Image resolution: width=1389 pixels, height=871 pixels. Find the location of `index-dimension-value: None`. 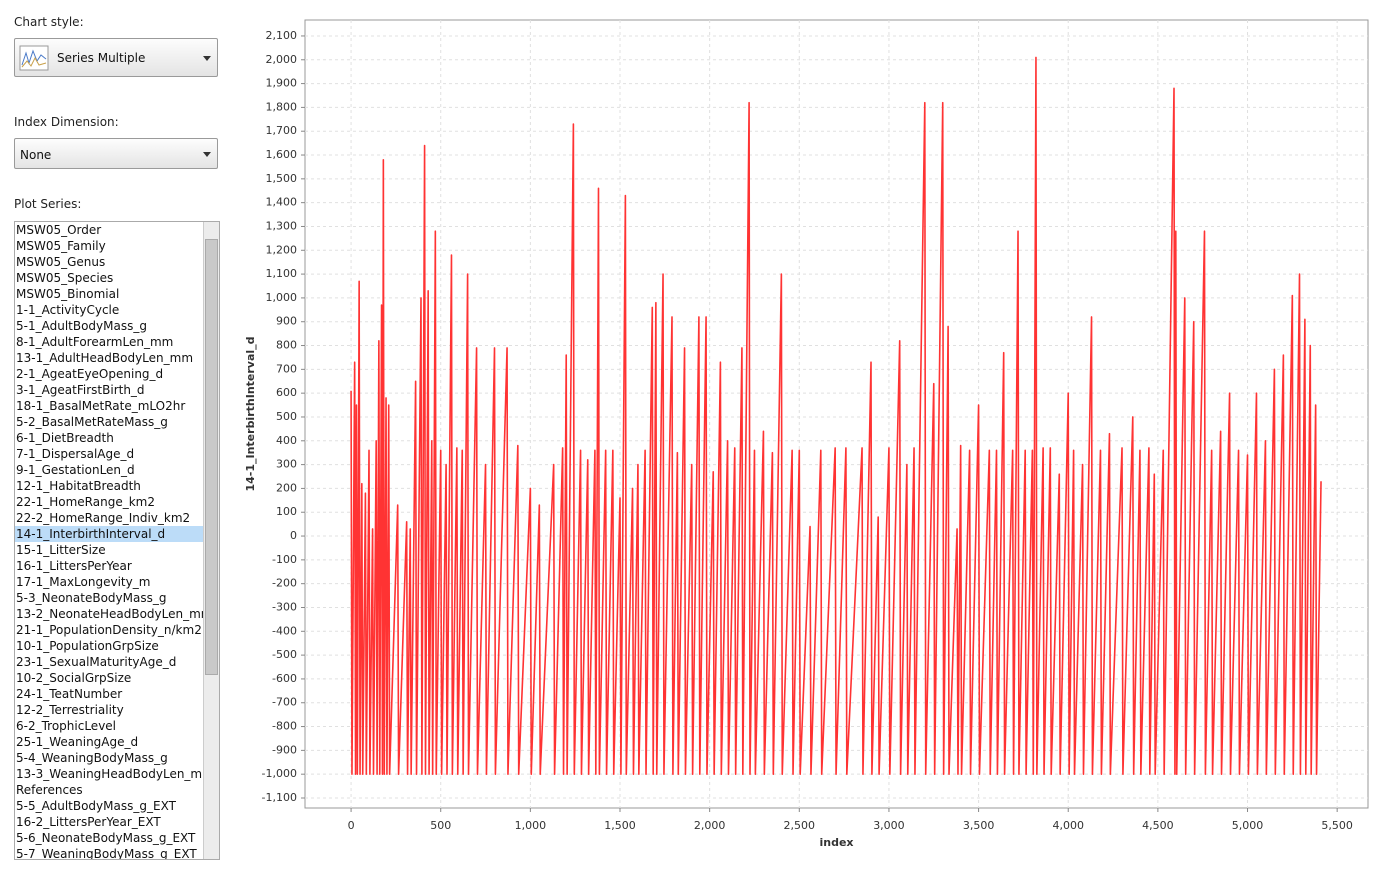

index-dimension-value: None is located at coordinates (36, 155).